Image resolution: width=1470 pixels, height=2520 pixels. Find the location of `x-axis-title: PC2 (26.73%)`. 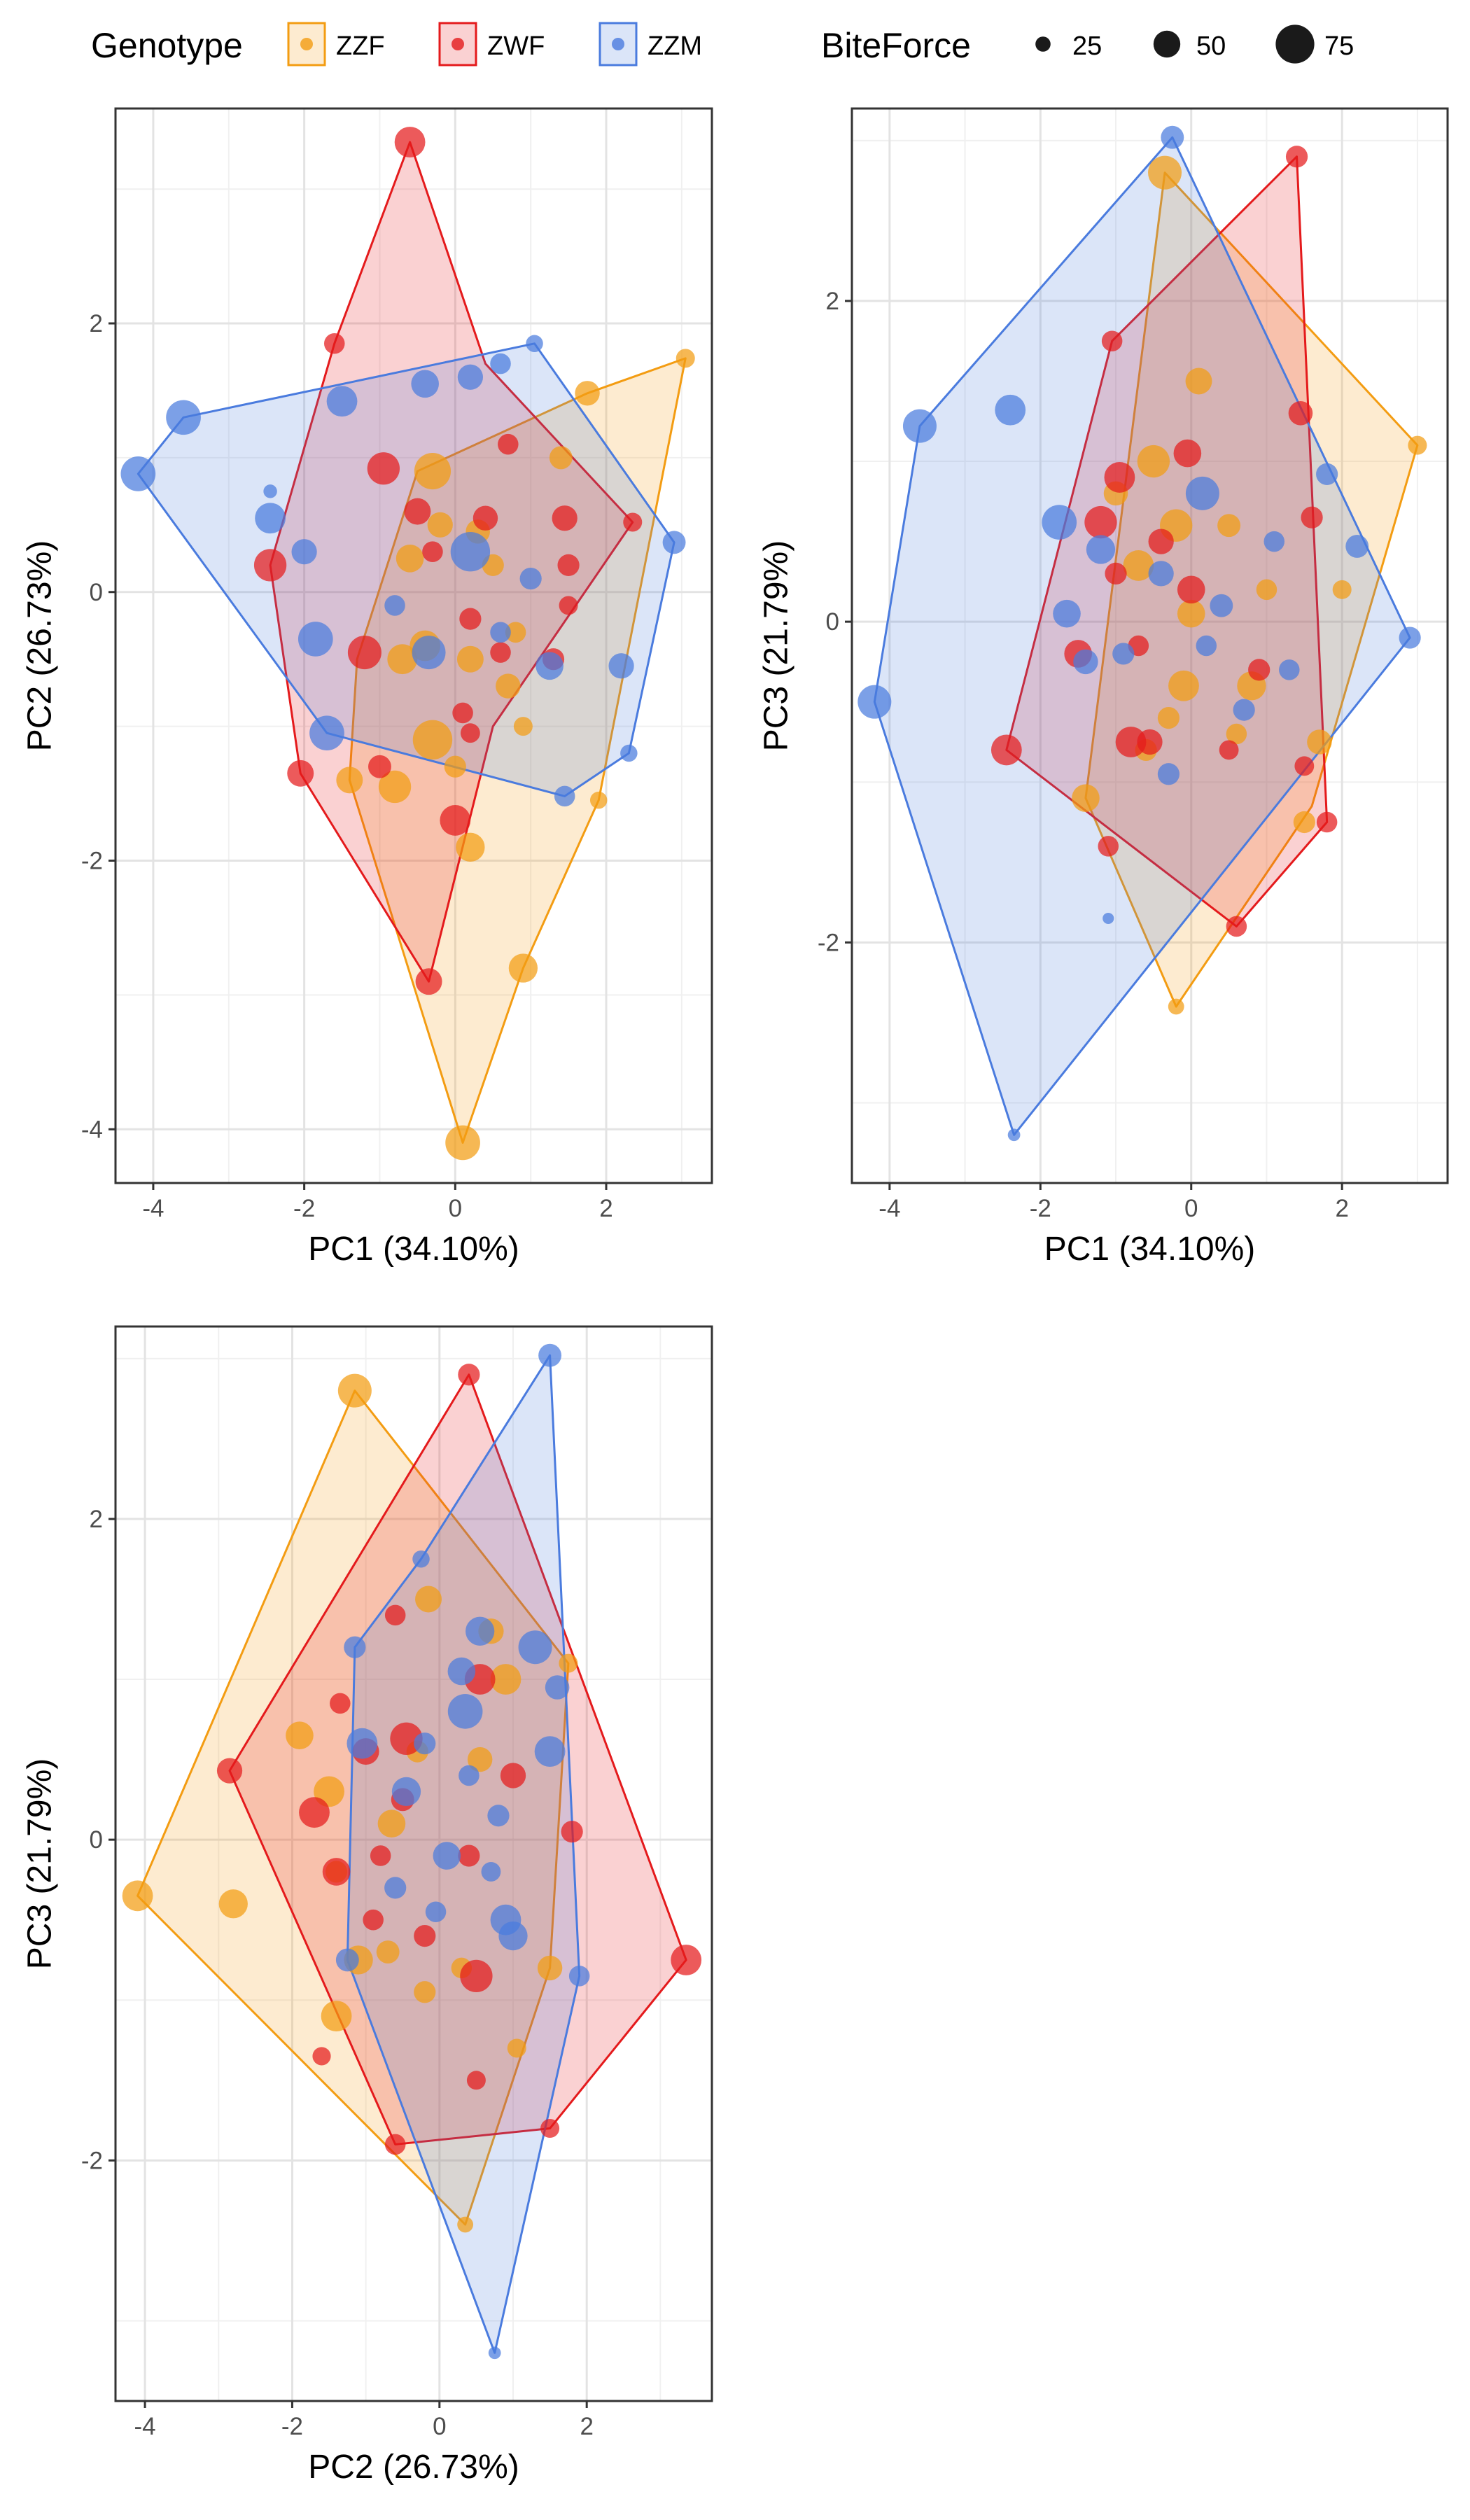

x-axis-title: PC2 (26.73%) is located at coordinates (413, 2467).